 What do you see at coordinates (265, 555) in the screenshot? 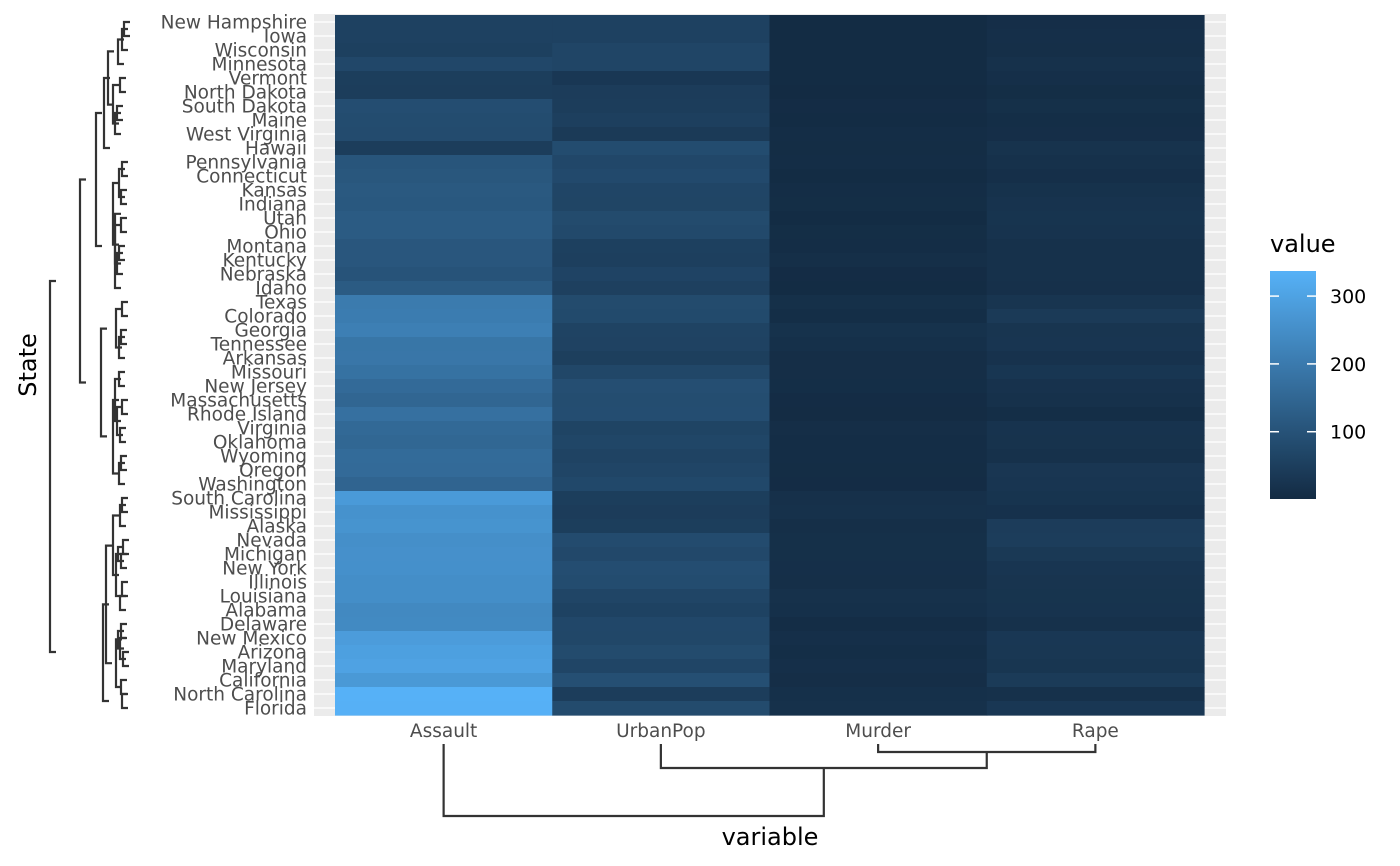
I see `y-tick-label: Michigan` at bounding box center [265, 555].